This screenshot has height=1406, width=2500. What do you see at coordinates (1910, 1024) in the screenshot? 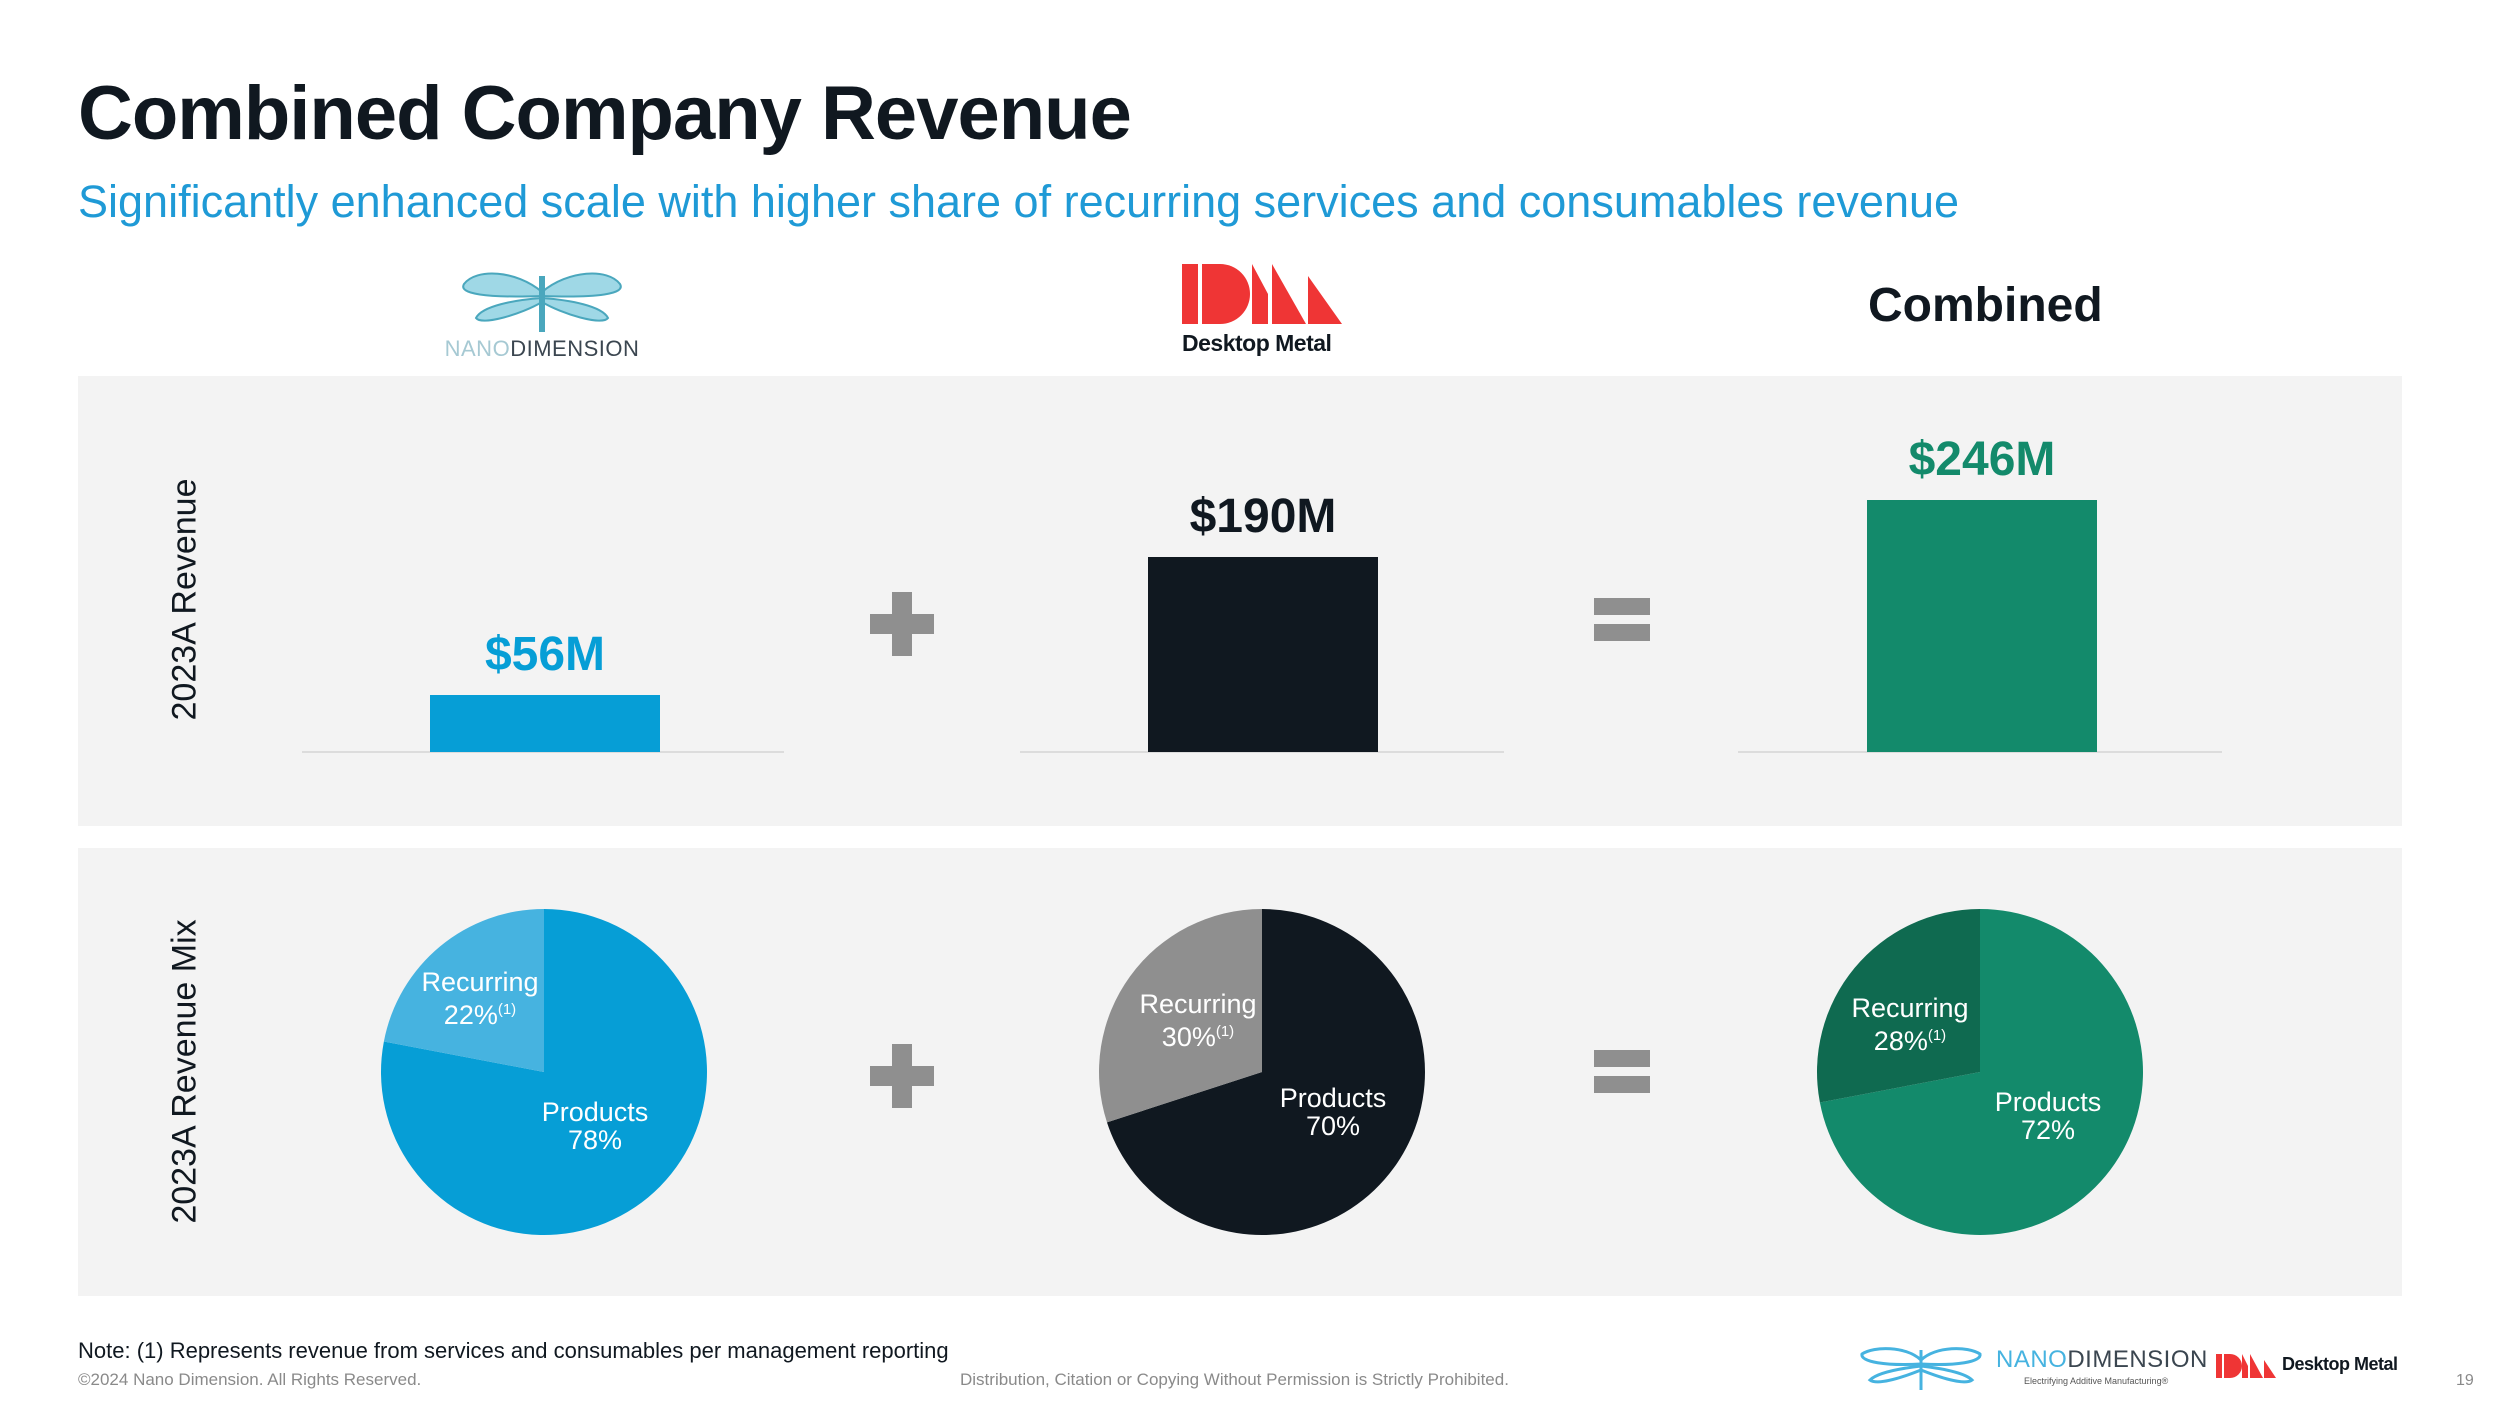
I see `pie-label-recurring-combined: Recurring 28%(1)` at bounding box center [1910, 1024].